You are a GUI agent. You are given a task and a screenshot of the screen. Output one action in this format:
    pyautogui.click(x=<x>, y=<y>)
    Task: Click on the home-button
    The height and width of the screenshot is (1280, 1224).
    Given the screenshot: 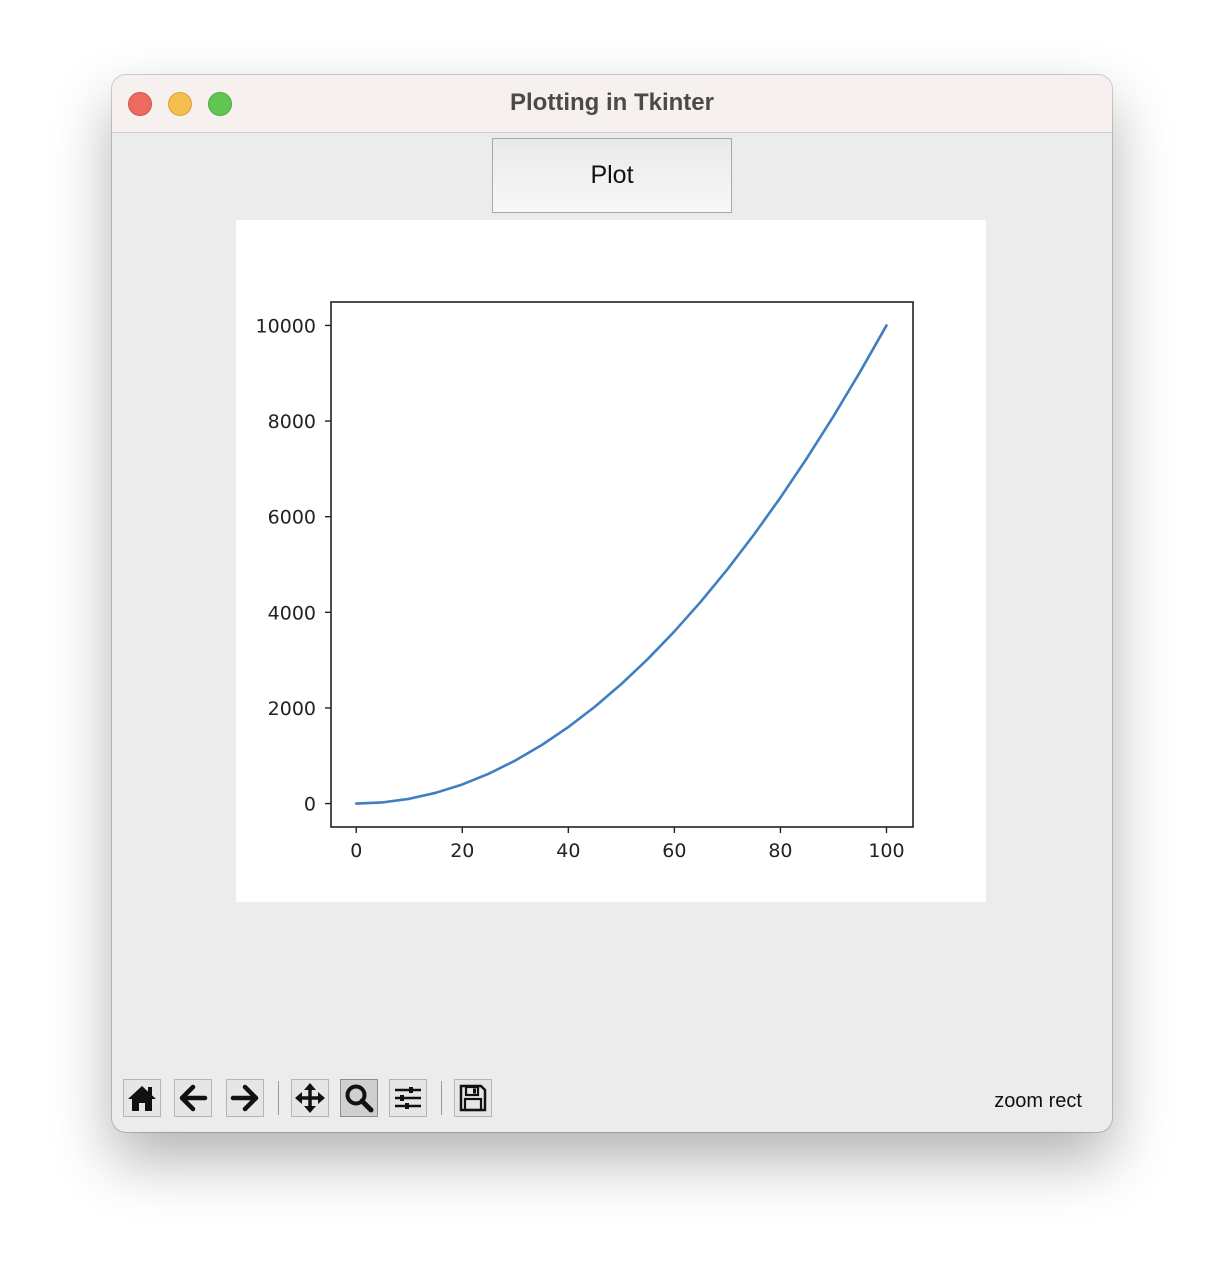 What is the action you would take?
    pyautogui.click(x=142, y=1098)
    